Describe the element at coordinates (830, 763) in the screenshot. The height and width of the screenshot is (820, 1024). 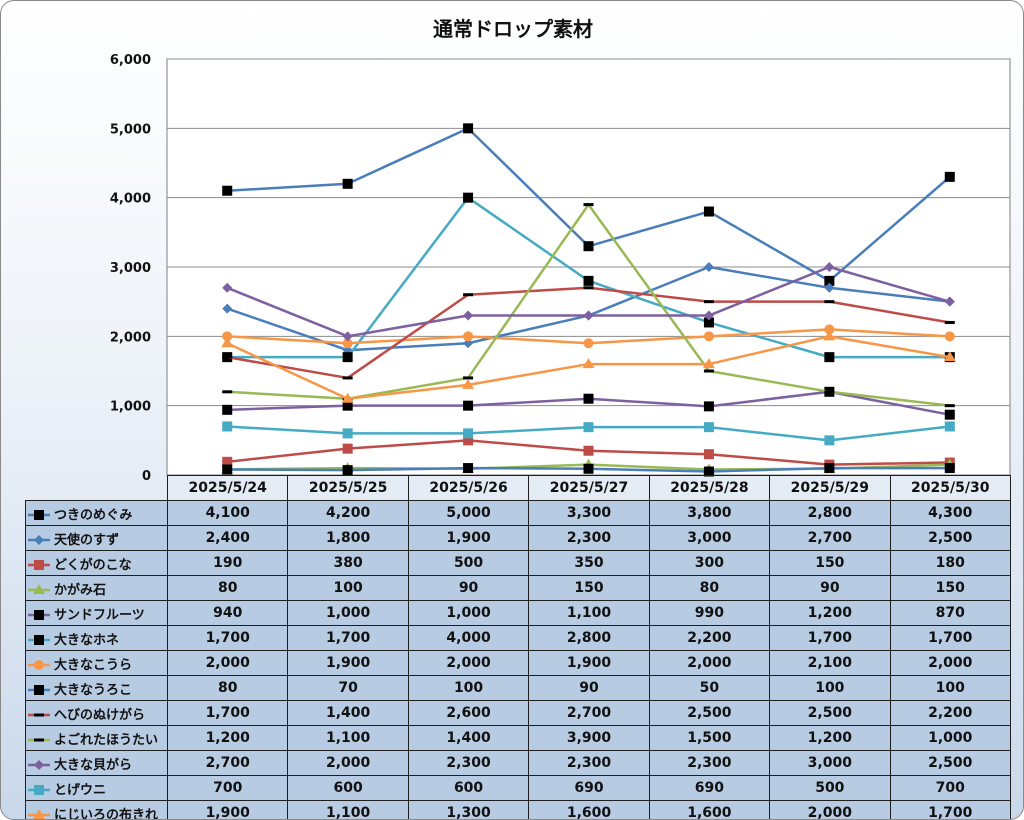
I see `data-label: 3,000` at that location.